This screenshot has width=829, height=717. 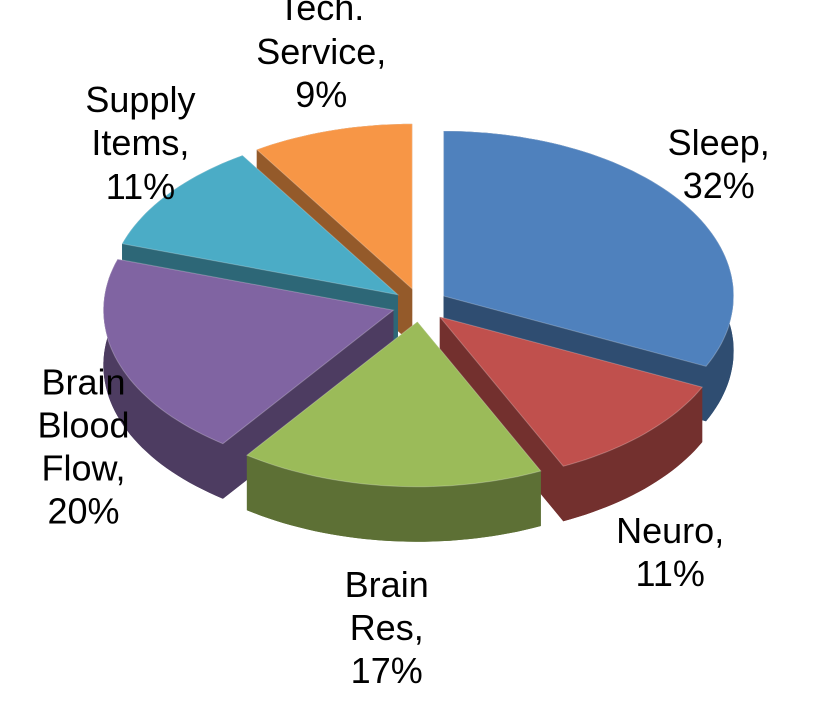 I want to click on data-label: Neuro, 11%, so click(x=670, y=551).